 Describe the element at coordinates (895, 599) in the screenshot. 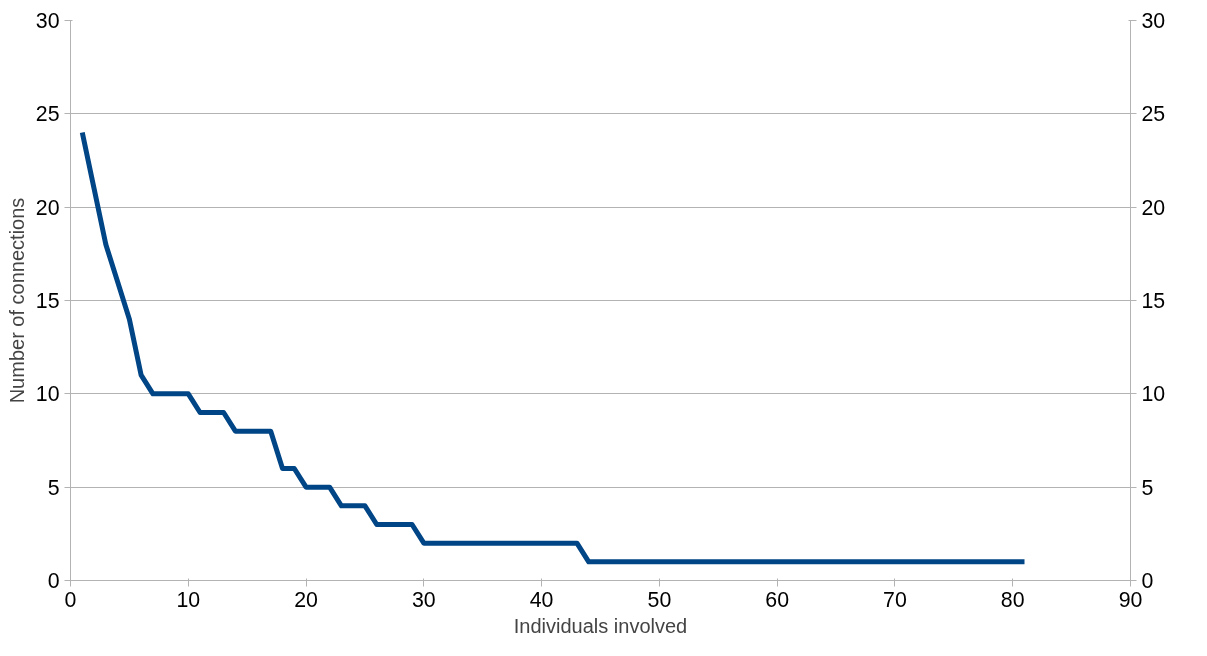

I see `x-tick-label: 70` at that location.